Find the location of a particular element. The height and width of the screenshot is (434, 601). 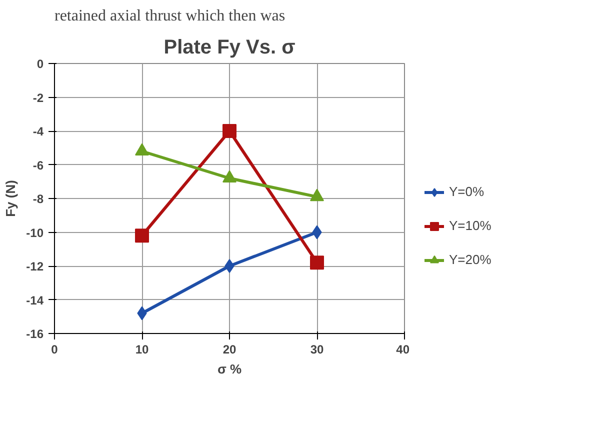

text: retained axial thrust which then was is located at coordinates (170, 16).